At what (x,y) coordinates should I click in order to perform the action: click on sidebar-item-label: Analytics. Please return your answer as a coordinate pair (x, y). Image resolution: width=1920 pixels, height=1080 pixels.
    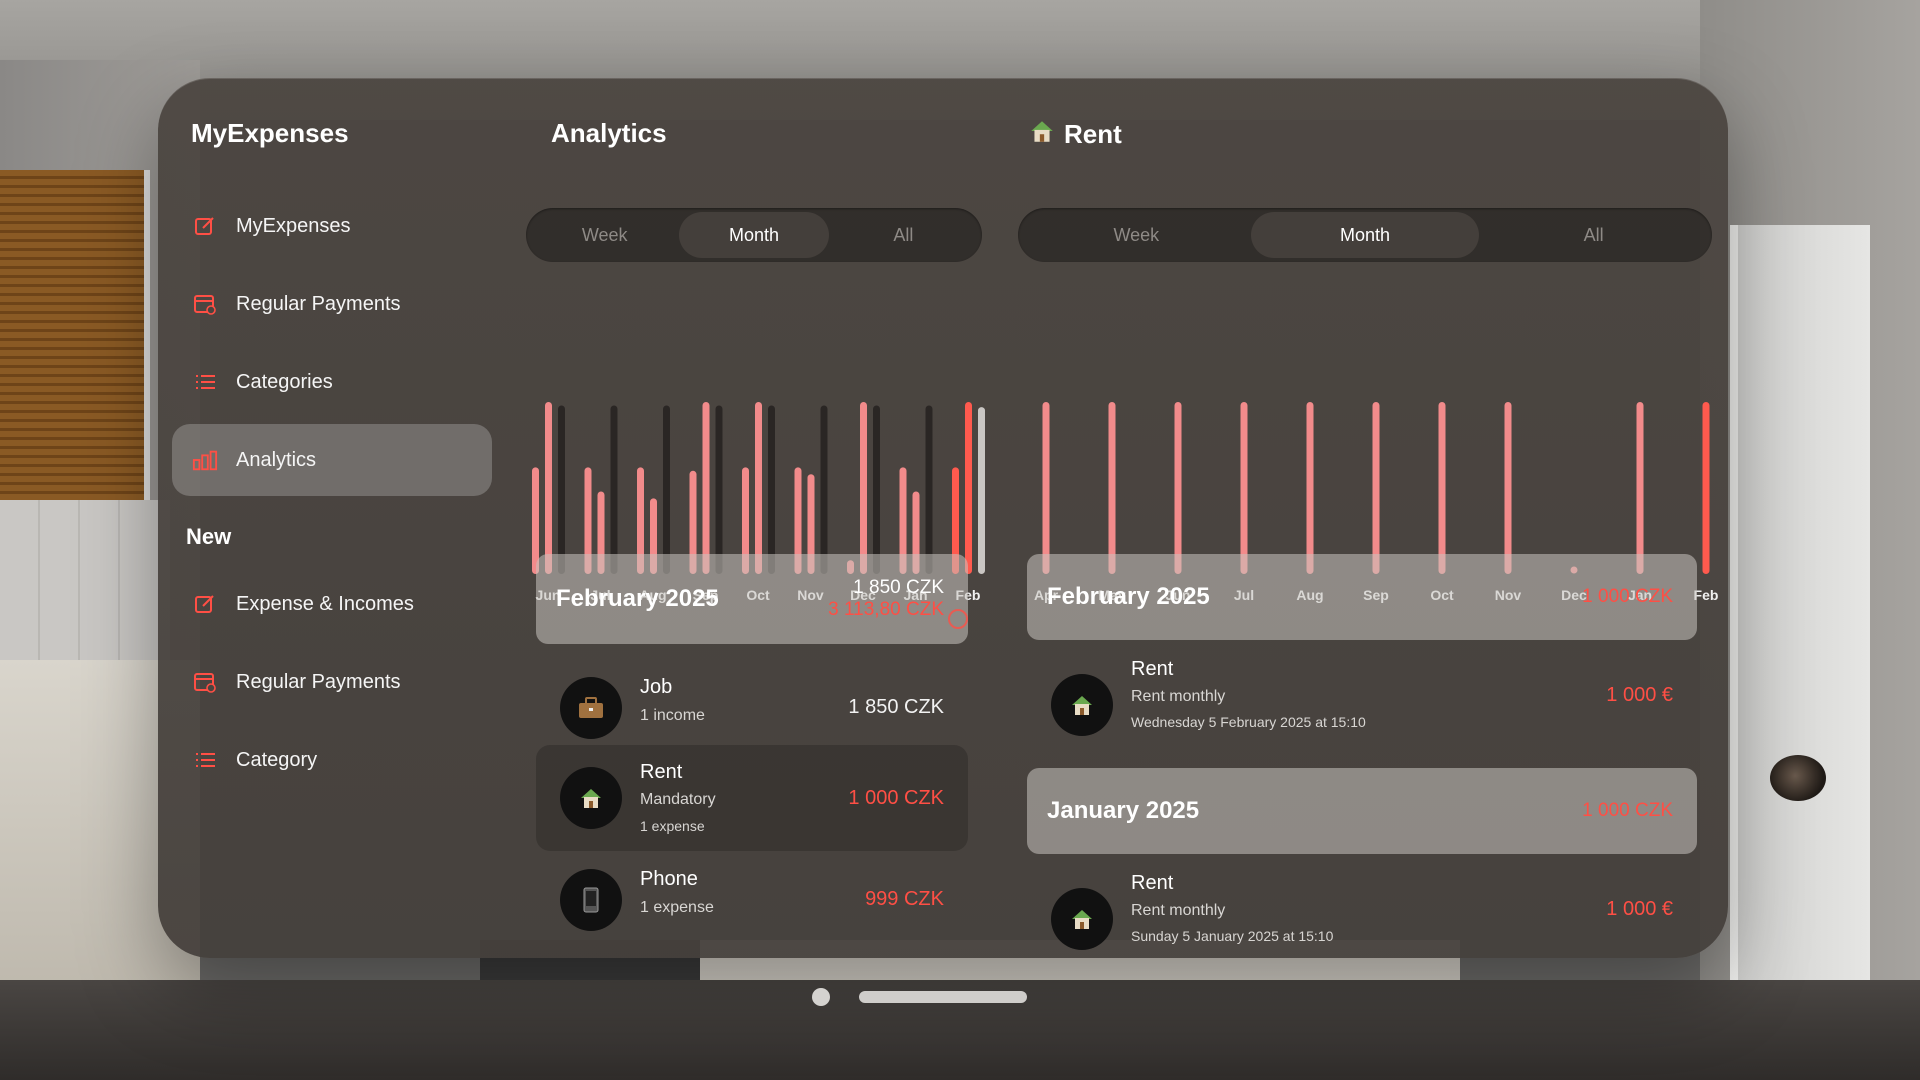
    Looking at the image, I should click on (276, 459).